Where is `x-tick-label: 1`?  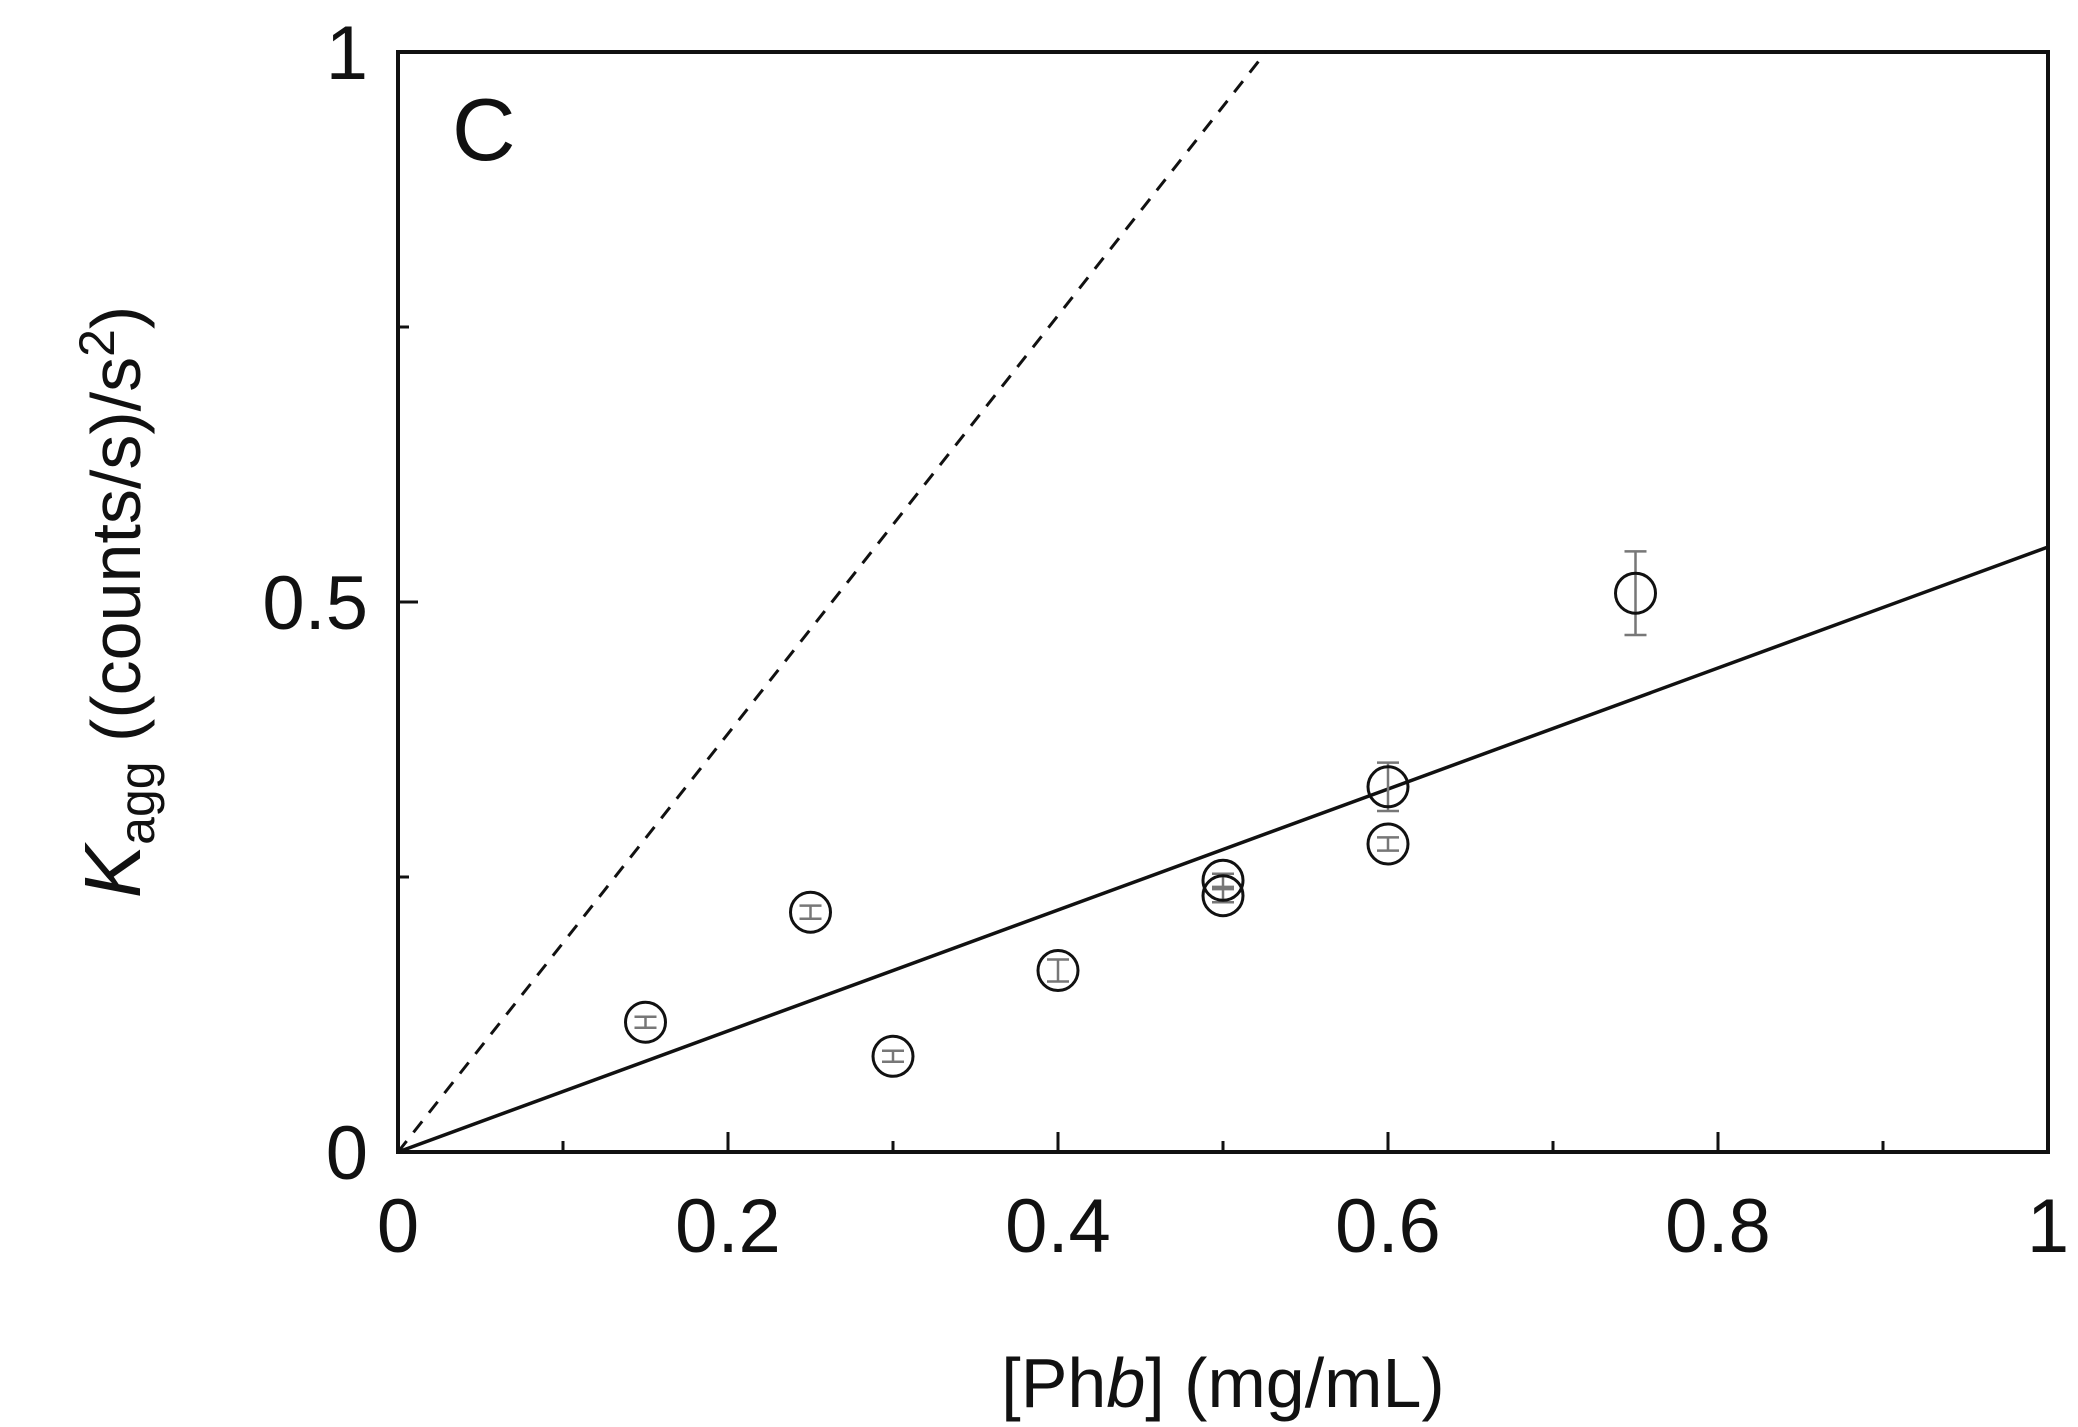 x-tick-label: 1 is located at coordinates (2048, 1226).